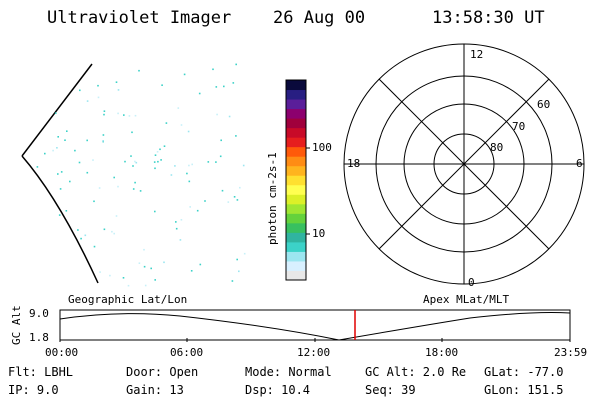  I want to click on x-tick-2359: 23:59, so click(571, 352).